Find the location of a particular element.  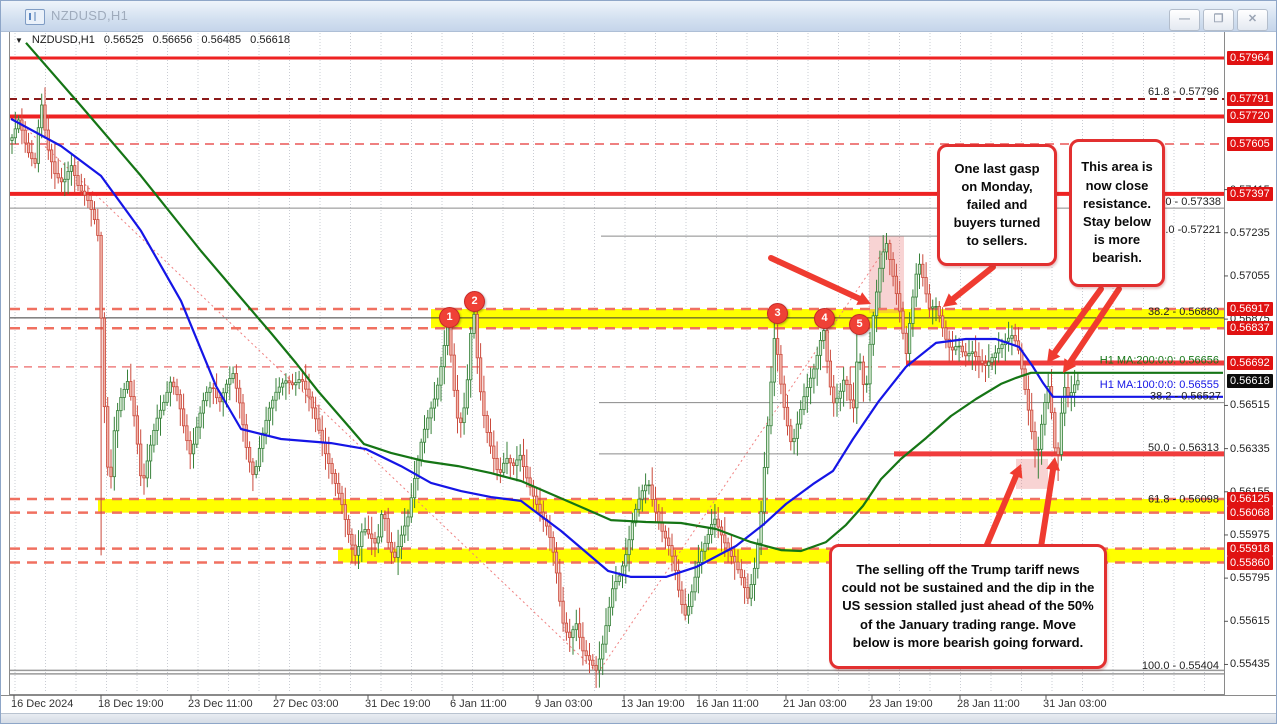

ohlc-low: 0.56485 is located at coordinates (221, 40).